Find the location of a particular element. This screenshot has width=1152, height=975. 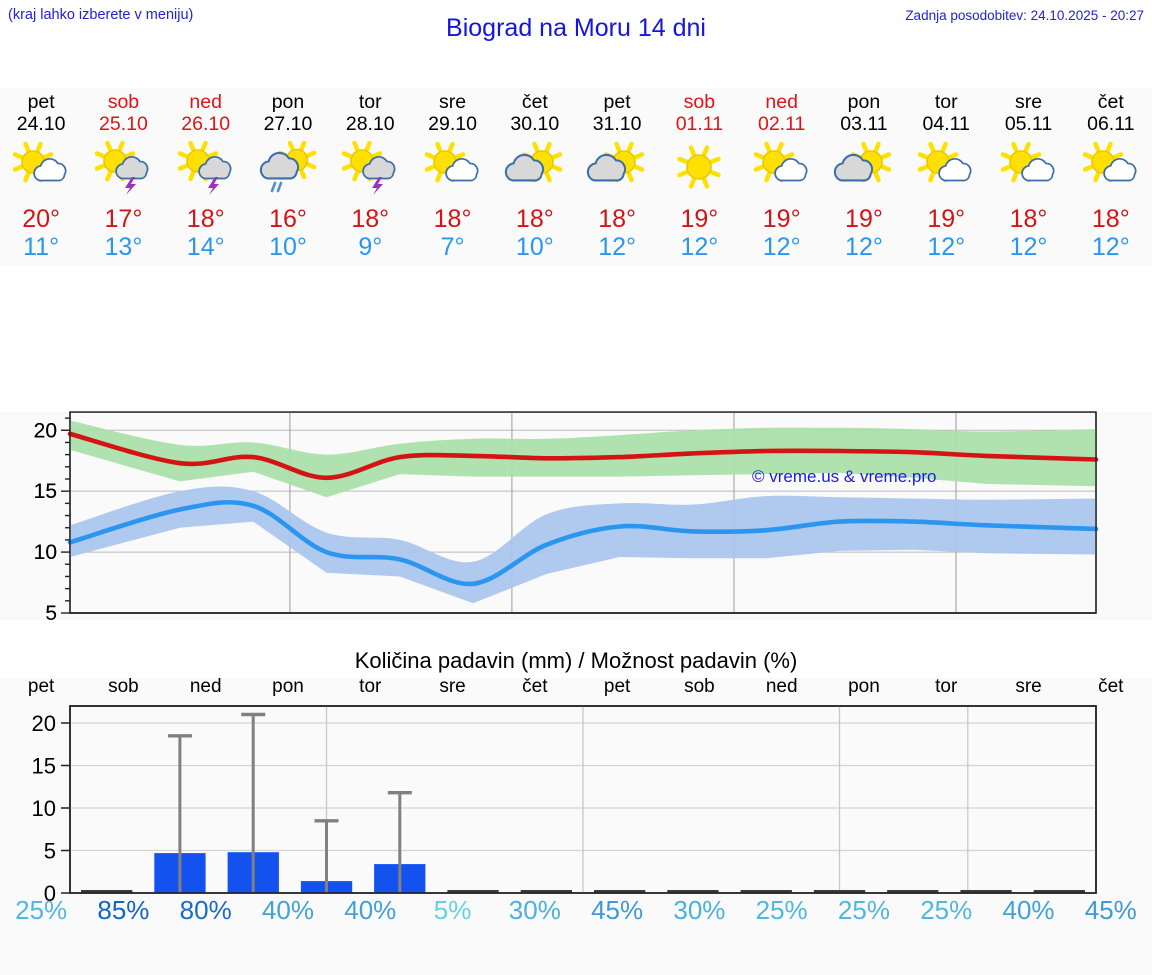

day-name: pon is located at coordinates (288, 102).